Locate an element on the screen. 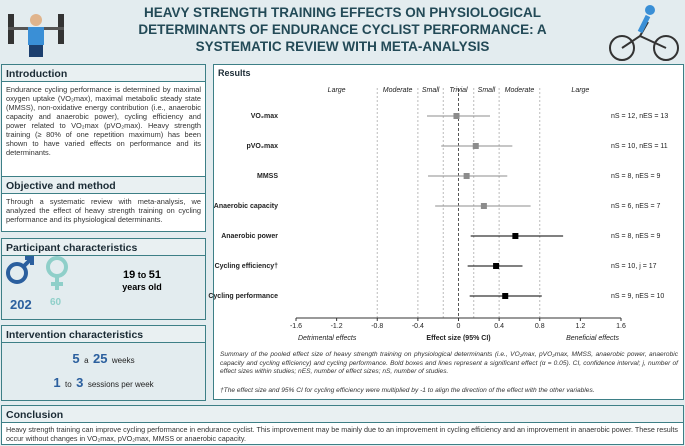 This screenshot has height=446, width=685. x-tick-label: 0 is located at coordinates (459, 326).